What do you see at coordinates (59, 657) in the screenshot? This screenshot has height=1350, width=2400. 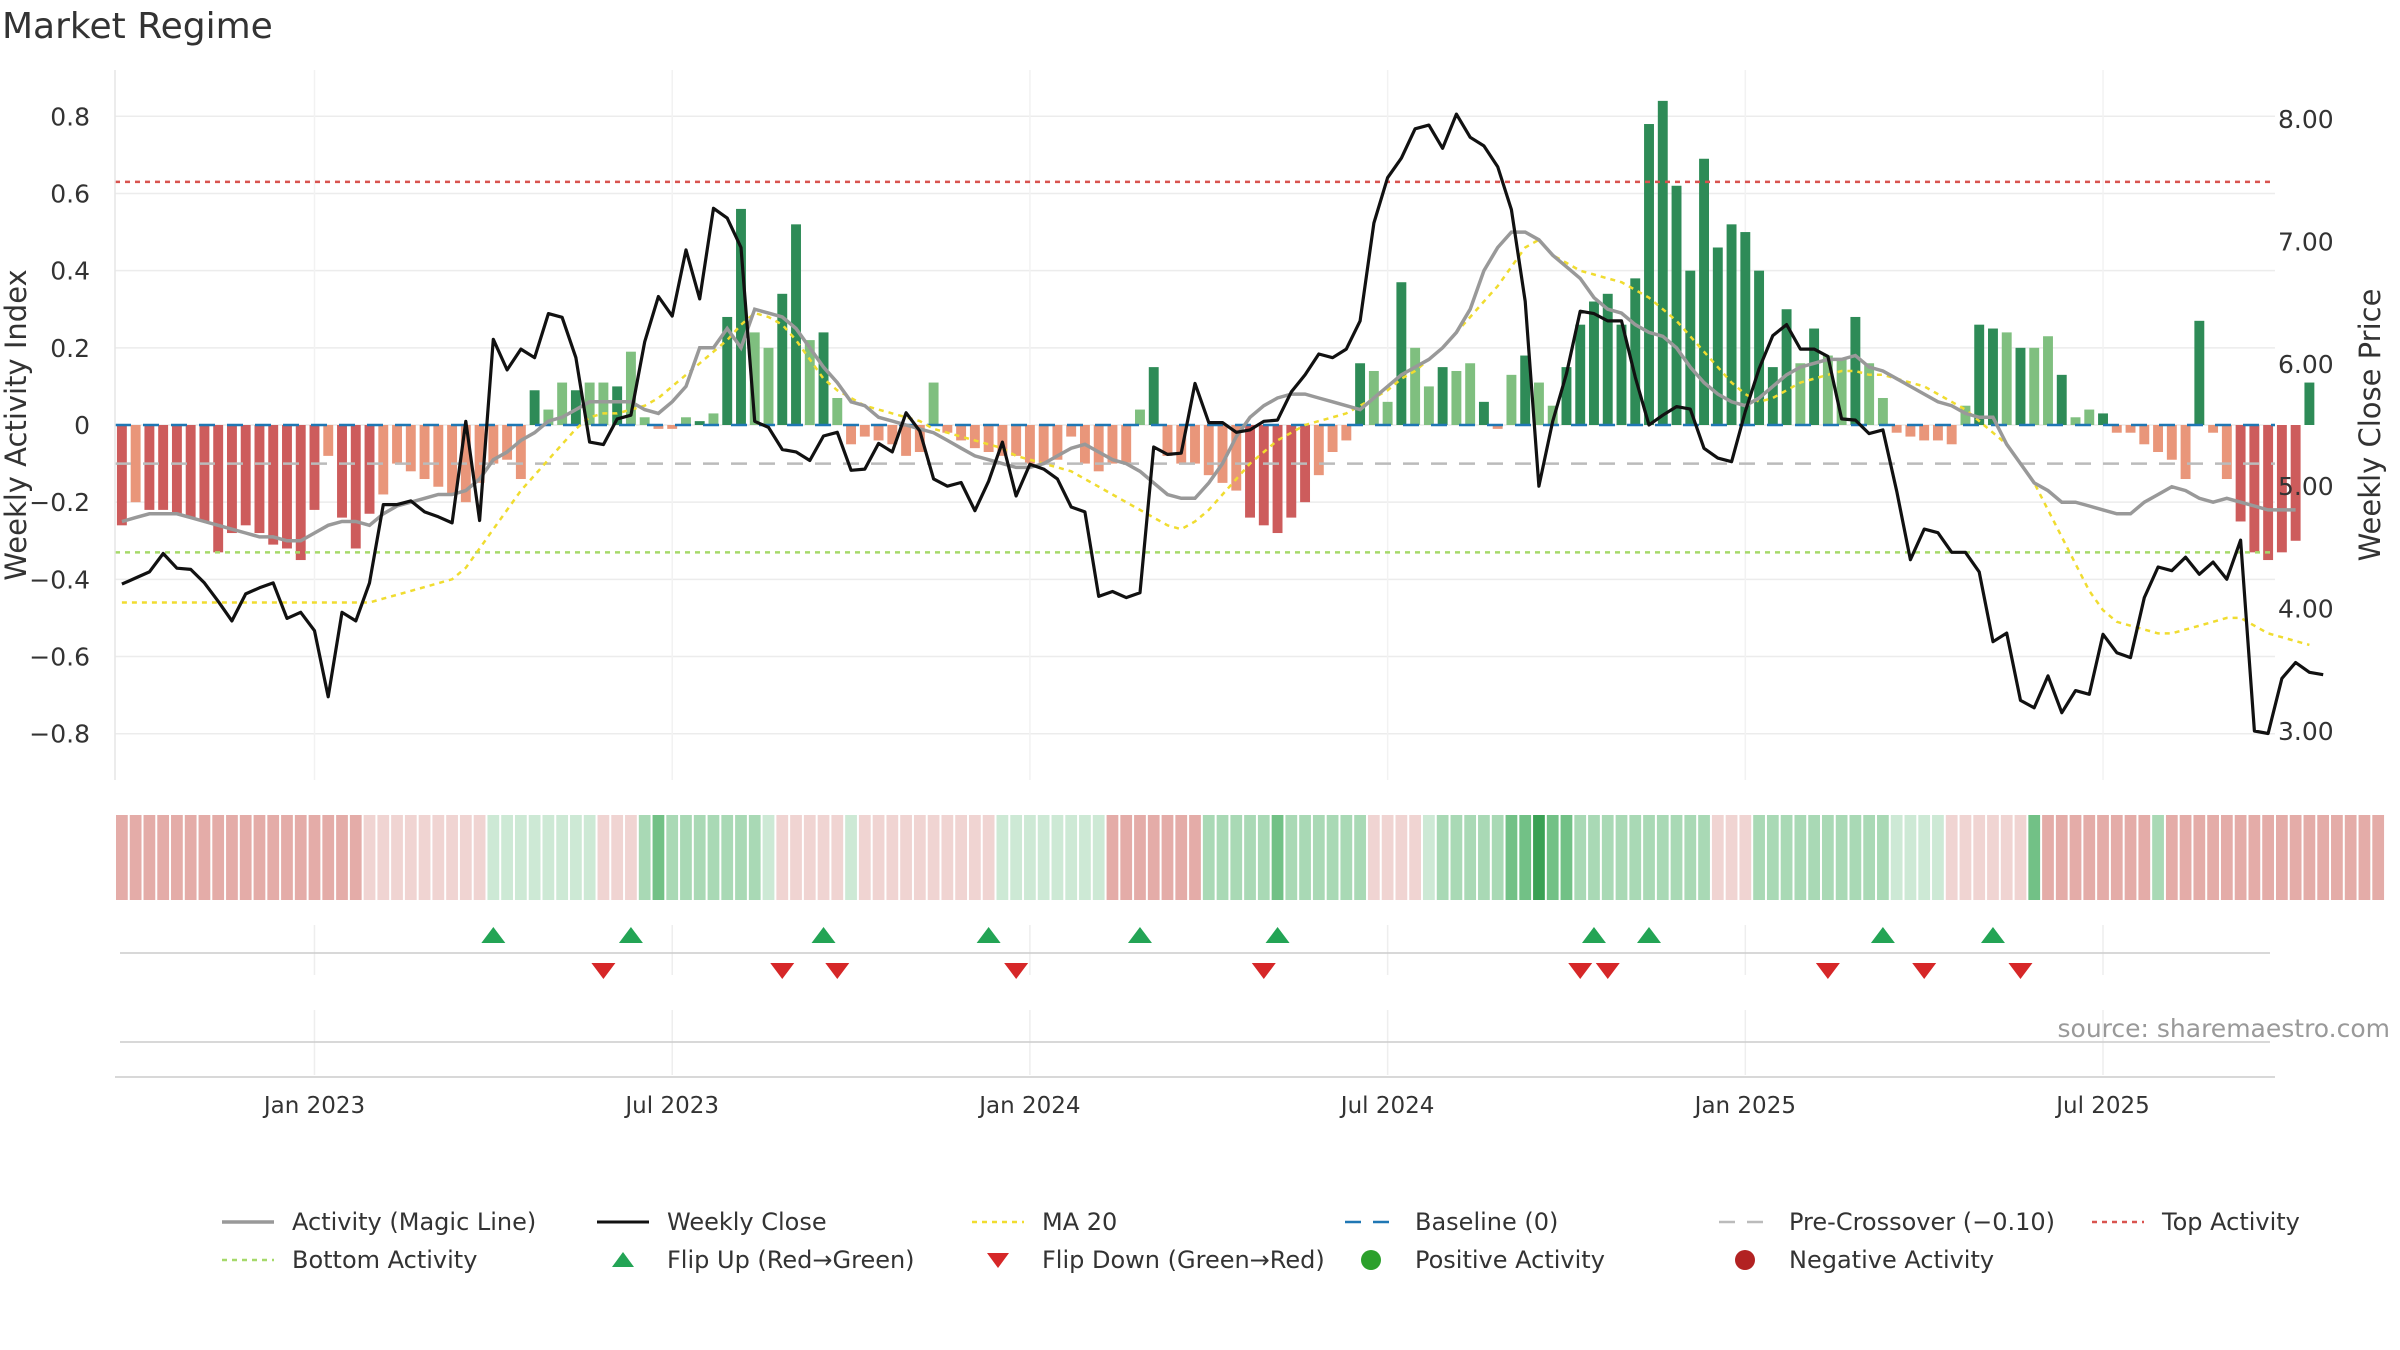 I see `y-left-tick-label: −0.6` at bounding box center [59, 657].